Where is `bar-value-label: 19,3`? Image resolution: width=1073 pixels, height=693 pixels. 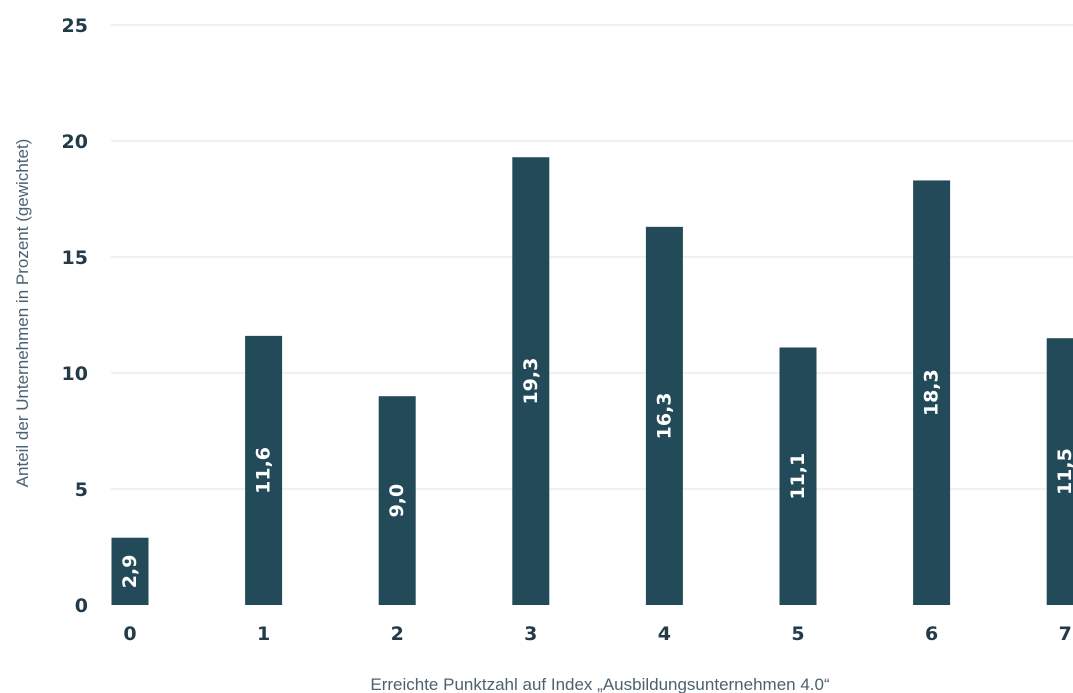
bar-value-label: 19,3 is located at coordinates (531, 381).